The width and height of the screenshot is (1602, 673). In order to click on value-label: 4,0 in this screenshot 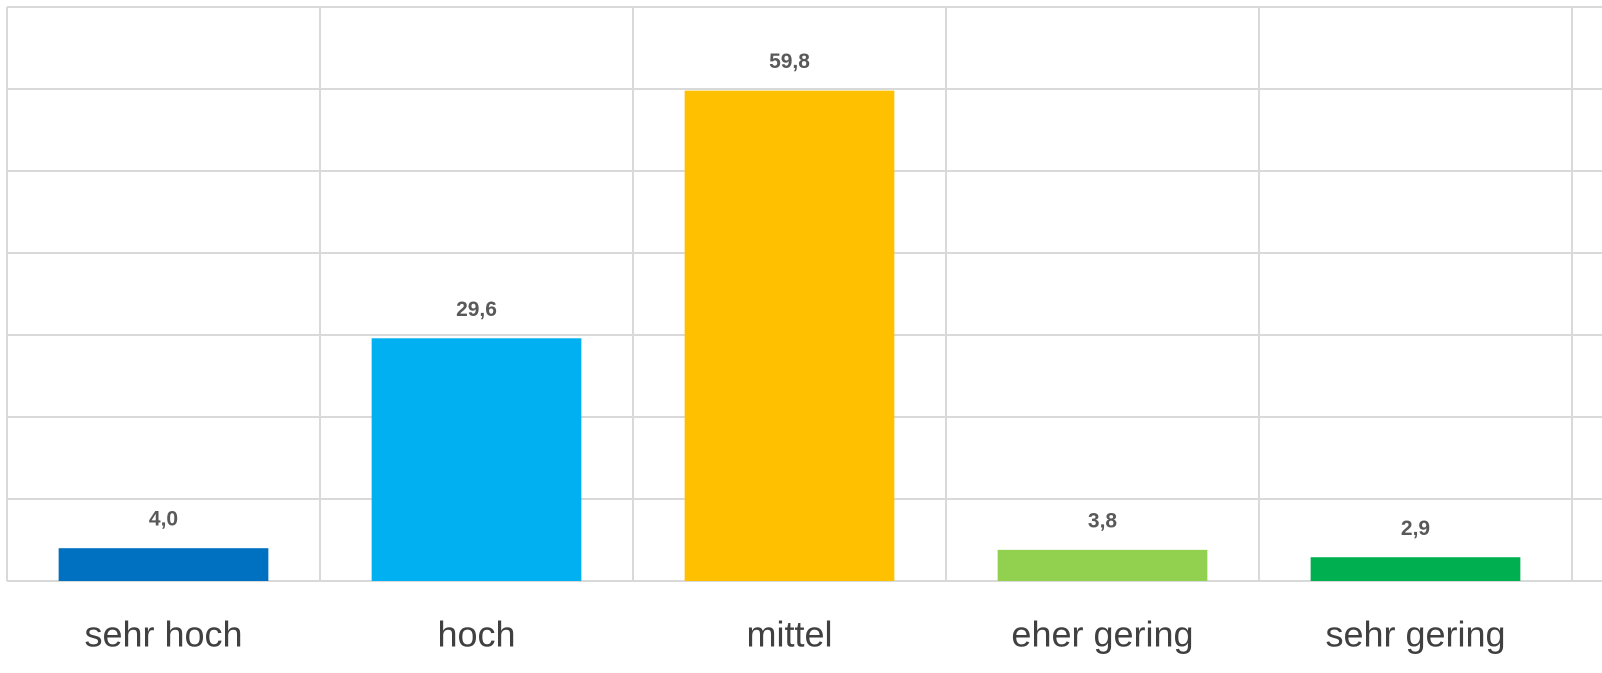, I will do `click(163, 519)`.